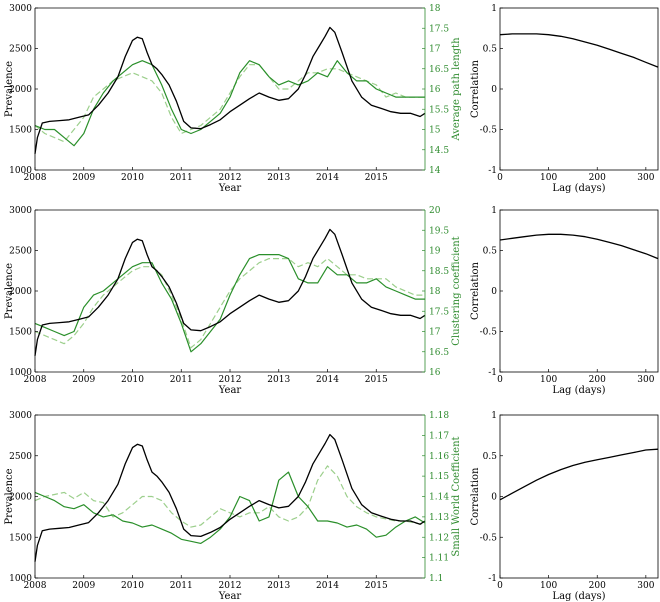  I want to click on right-y-tick-label: 20, so click(435, 211).